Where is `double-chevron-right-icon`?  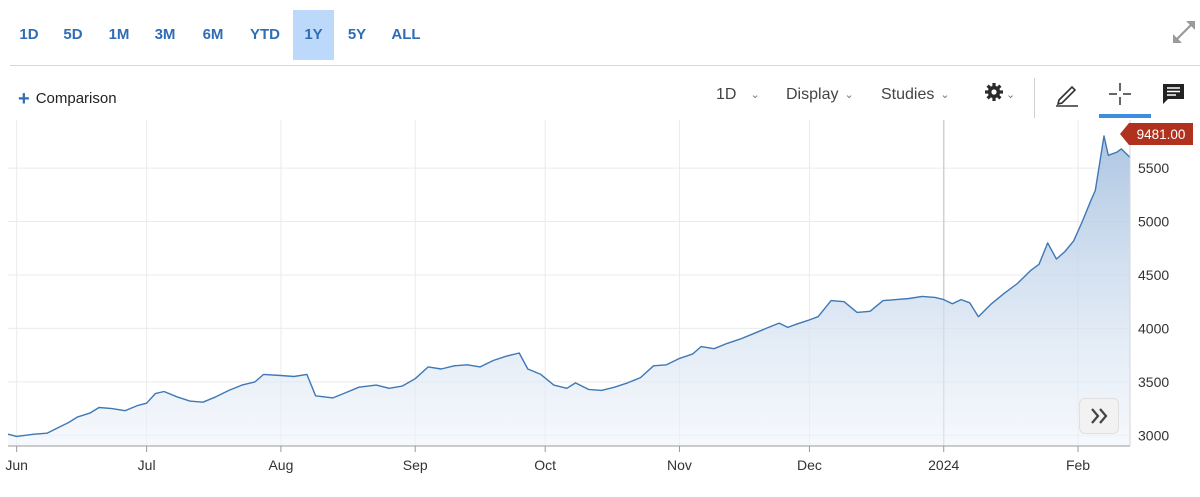 double-chevron-right-icon is located at coordinates (1099, 416).